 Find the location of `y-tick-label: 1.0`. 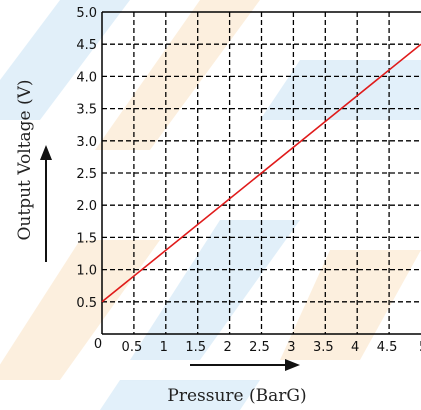

y-tick-label: 1.0 is located at coordinates (86, 271).